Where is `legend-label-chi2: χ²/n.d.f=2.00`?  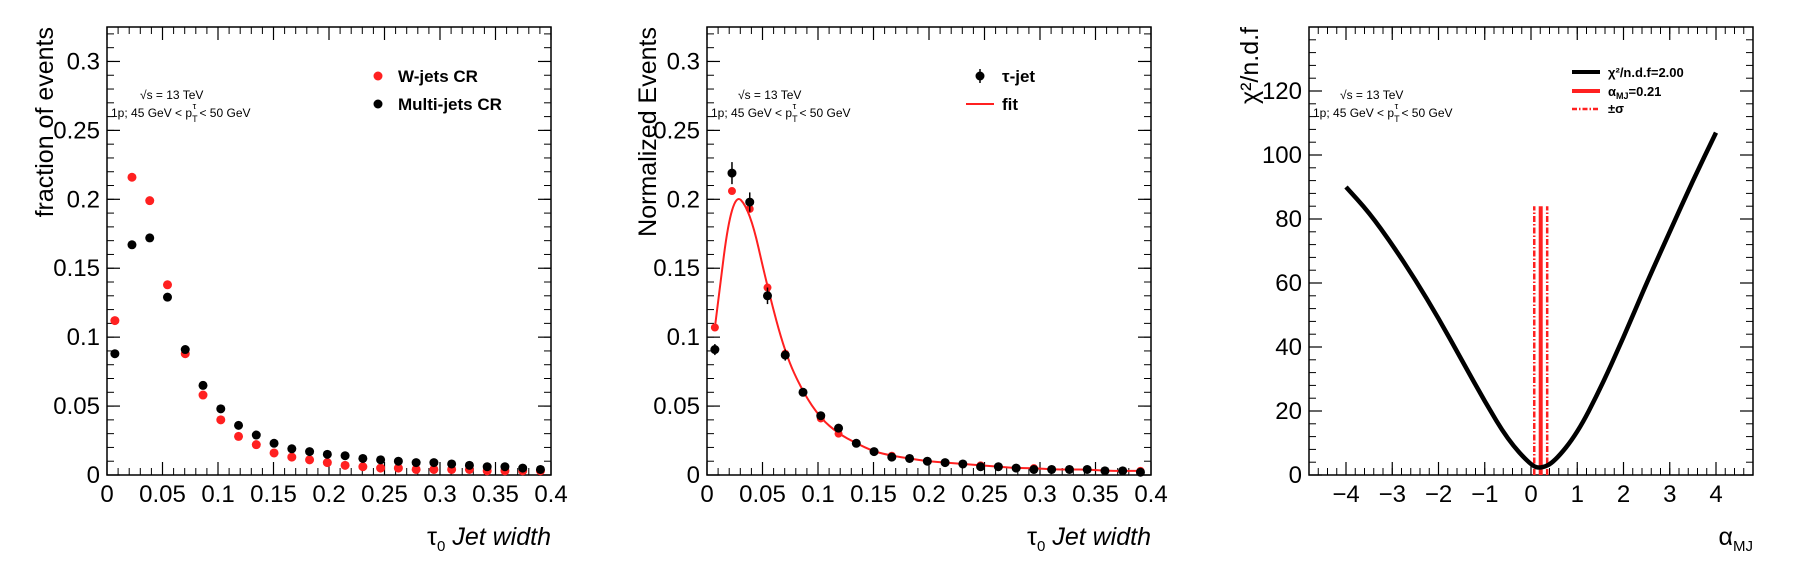 legend-label-chi2: χ²/n.d.f=2.00 is located at coordinates (1646, 72).